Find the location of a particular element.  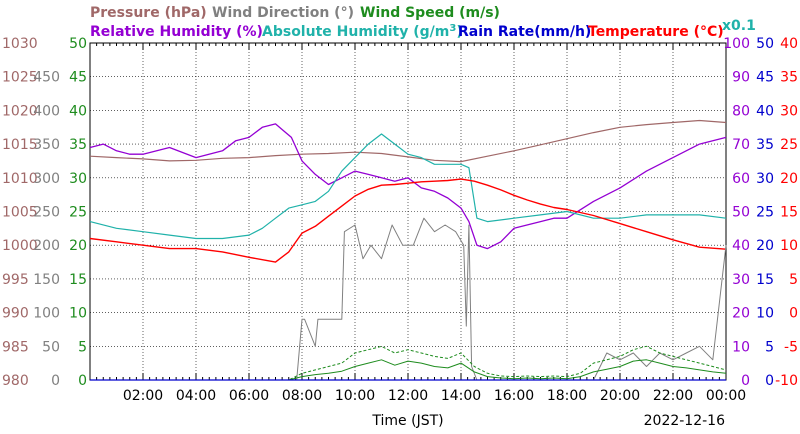

x-tick-label: 10:00 is located at coordinates (355, 396).